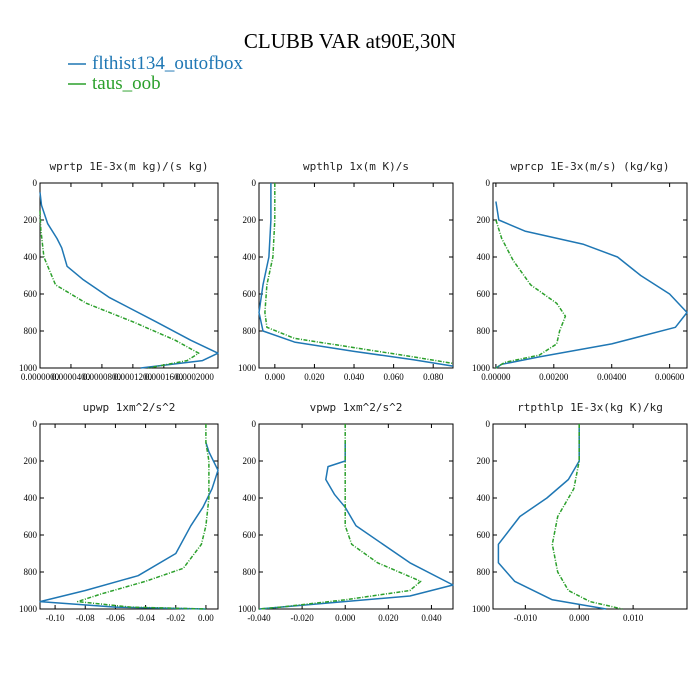 Image resolution: width=700 pixels, height=700 pixels. Describe the element at coordinates (85, 618) in the screenshot. I see `x-tick-label: -0.08` at that location.